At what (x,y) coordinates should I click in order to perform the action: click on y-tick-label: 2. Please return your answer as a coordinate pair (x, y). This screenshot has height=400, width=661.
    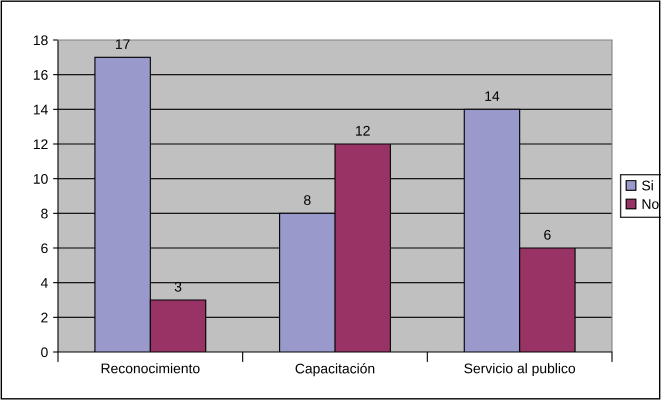
    Looking at the image, I should click on (44, 317).